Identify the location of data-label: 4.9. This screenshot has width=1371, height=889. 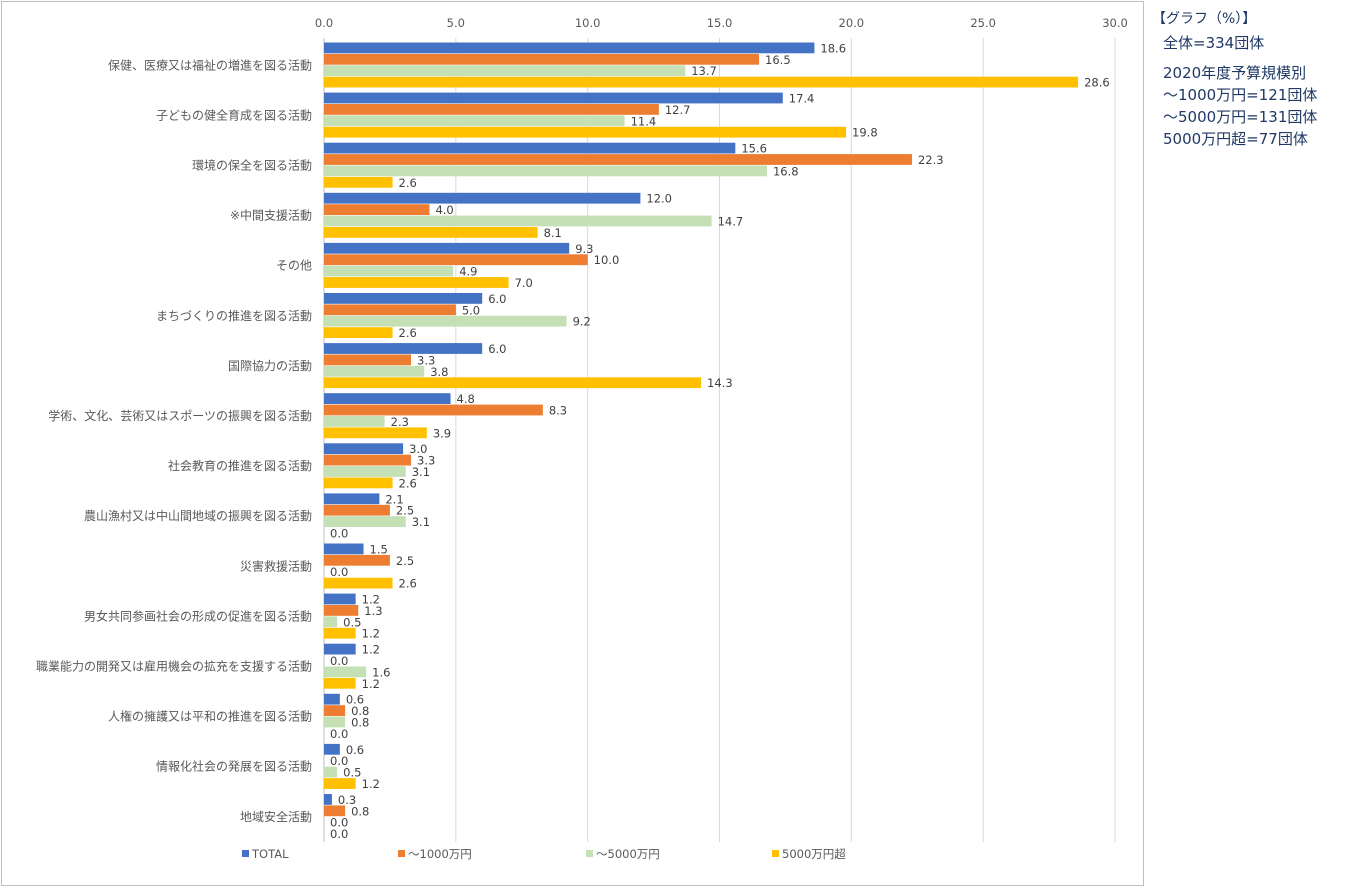
(468, 272).